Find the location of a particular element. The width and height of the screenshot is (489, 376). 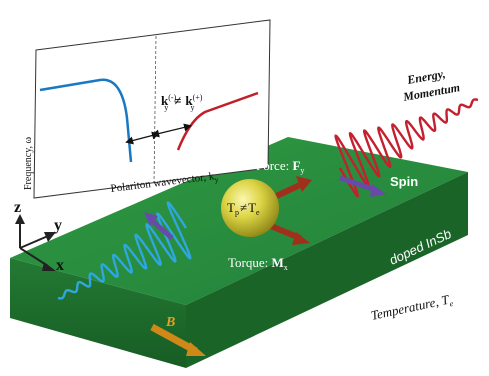

blue-branch-curve is located at coordinates (86, 120).